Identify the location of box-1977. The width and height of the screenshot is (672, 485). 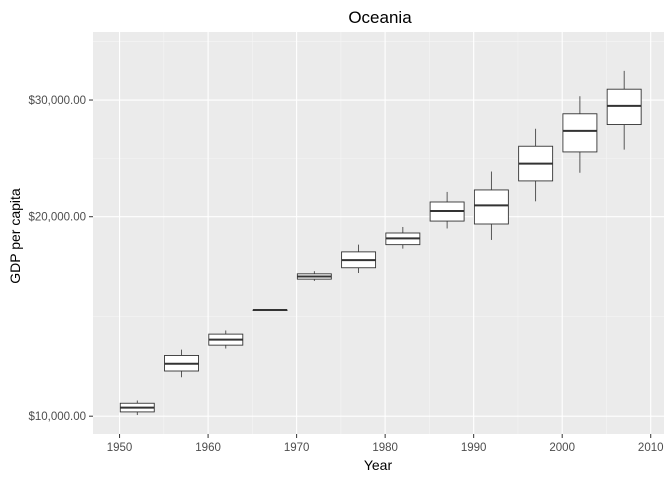
(359, 258).